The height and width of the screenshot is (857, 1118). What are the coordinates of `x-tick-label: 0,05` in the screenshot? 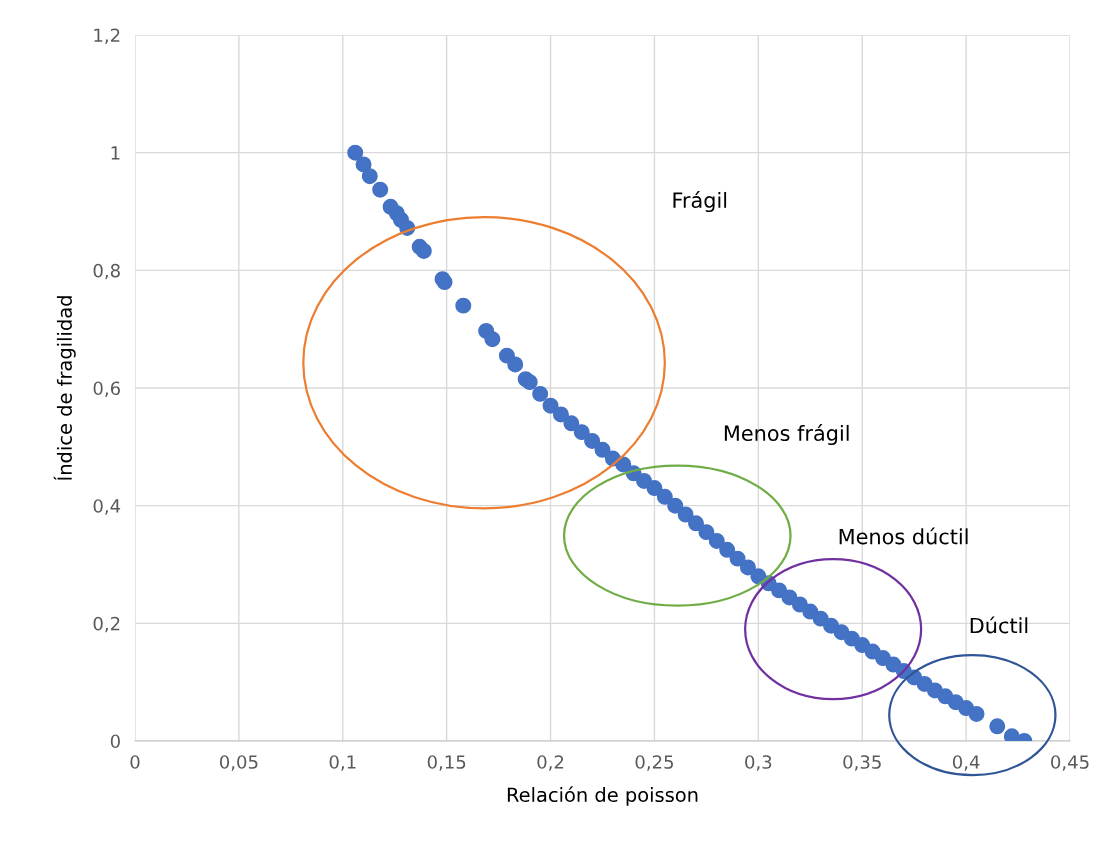 It's located at (238, 763).